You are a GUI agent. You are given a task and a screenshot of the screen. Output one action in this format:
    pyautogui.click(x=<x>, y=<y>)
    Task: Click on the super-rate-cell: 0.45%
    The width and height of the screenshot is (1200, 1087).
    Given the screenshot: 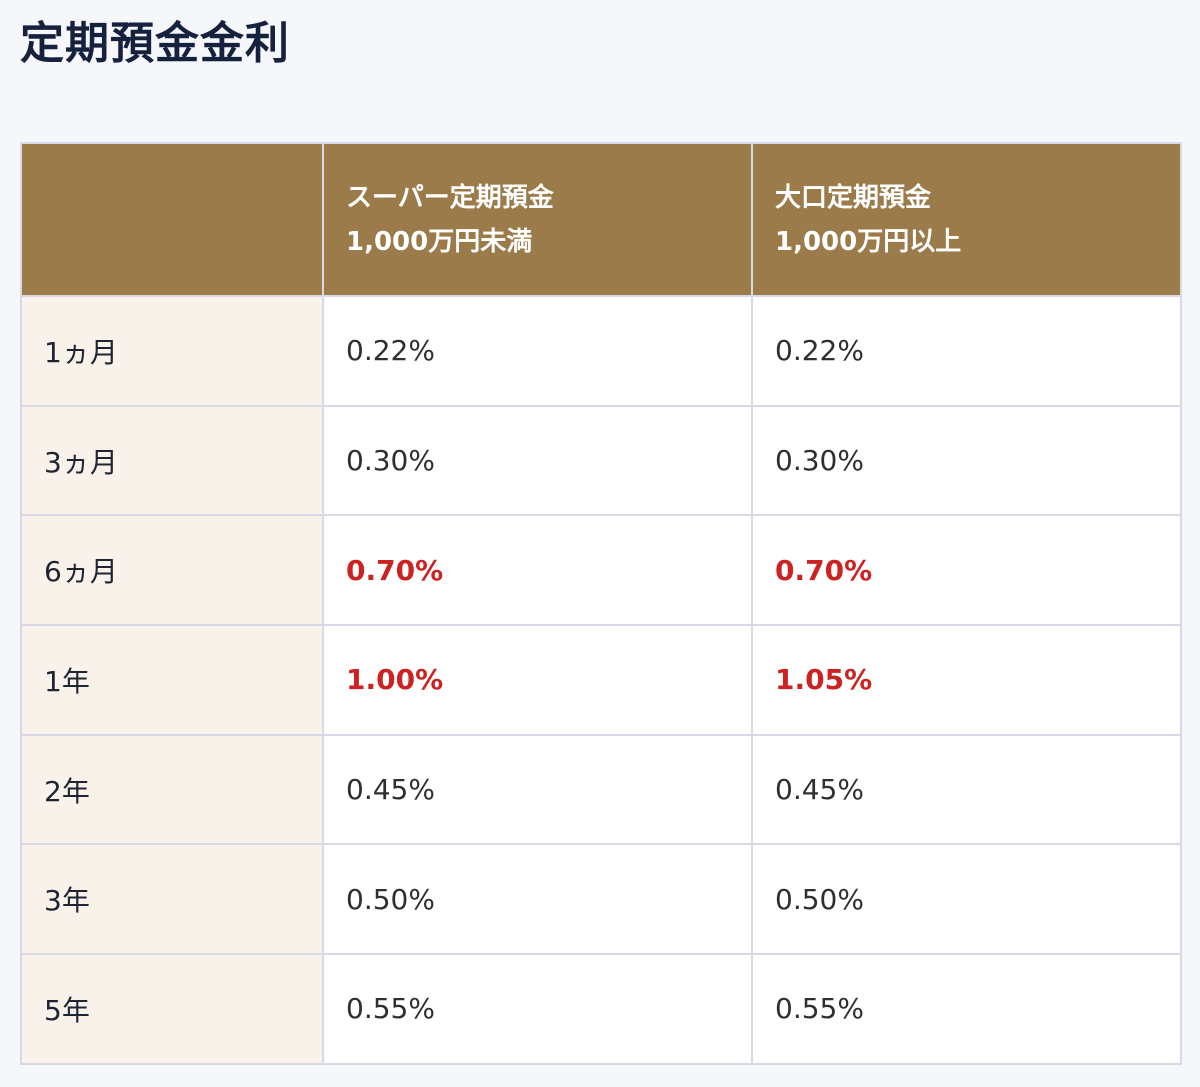 What is the action you would take?
    pyautogui.click(x=537, y=789)
    